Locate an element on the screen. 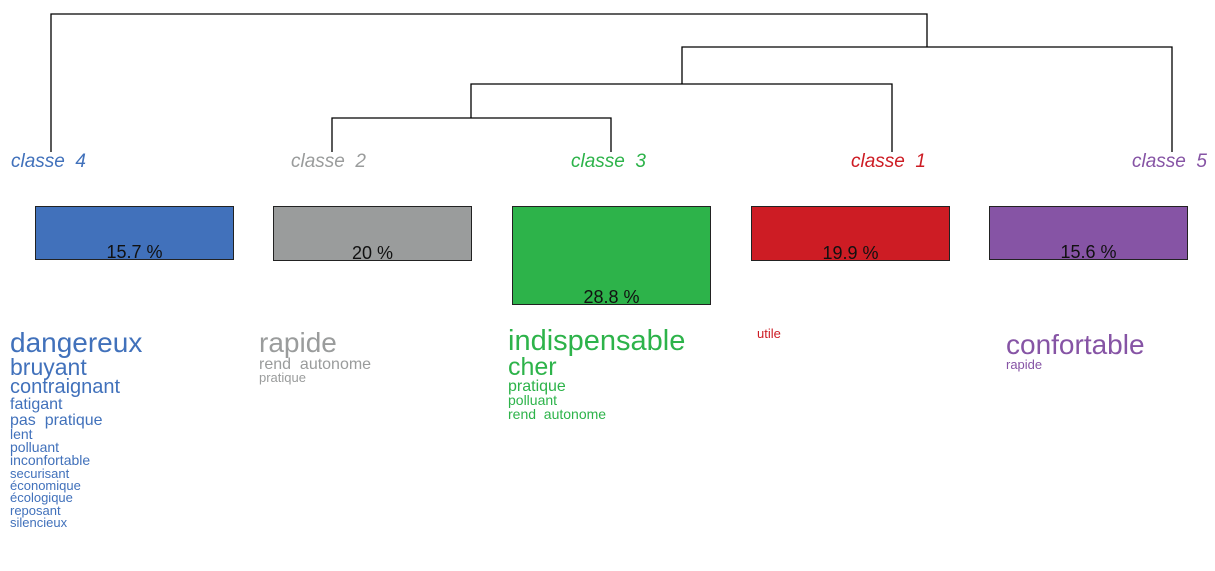  class-box-1: 19.9 % is located at coordinates (850, 234).